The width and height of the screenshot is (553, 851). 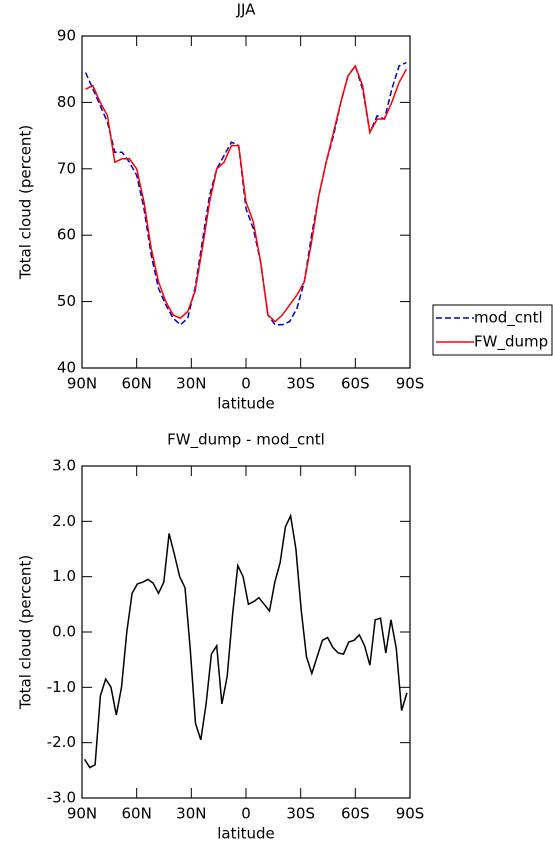 I want to click on y-tick-label: 1.0, so click(x=64, y=576).